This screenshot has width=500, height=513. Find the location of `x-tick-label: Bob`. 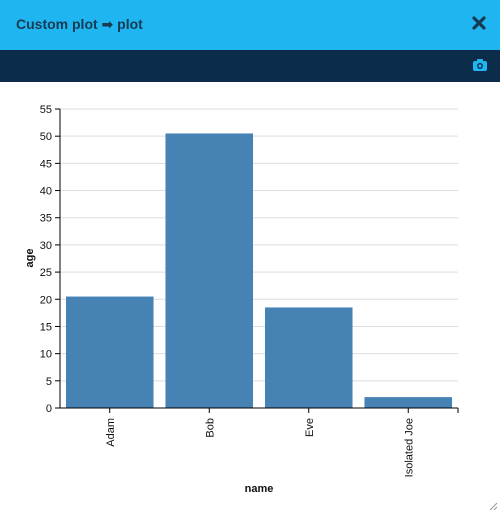

x-tick-label: Bob is located at coordinates (210, 428).